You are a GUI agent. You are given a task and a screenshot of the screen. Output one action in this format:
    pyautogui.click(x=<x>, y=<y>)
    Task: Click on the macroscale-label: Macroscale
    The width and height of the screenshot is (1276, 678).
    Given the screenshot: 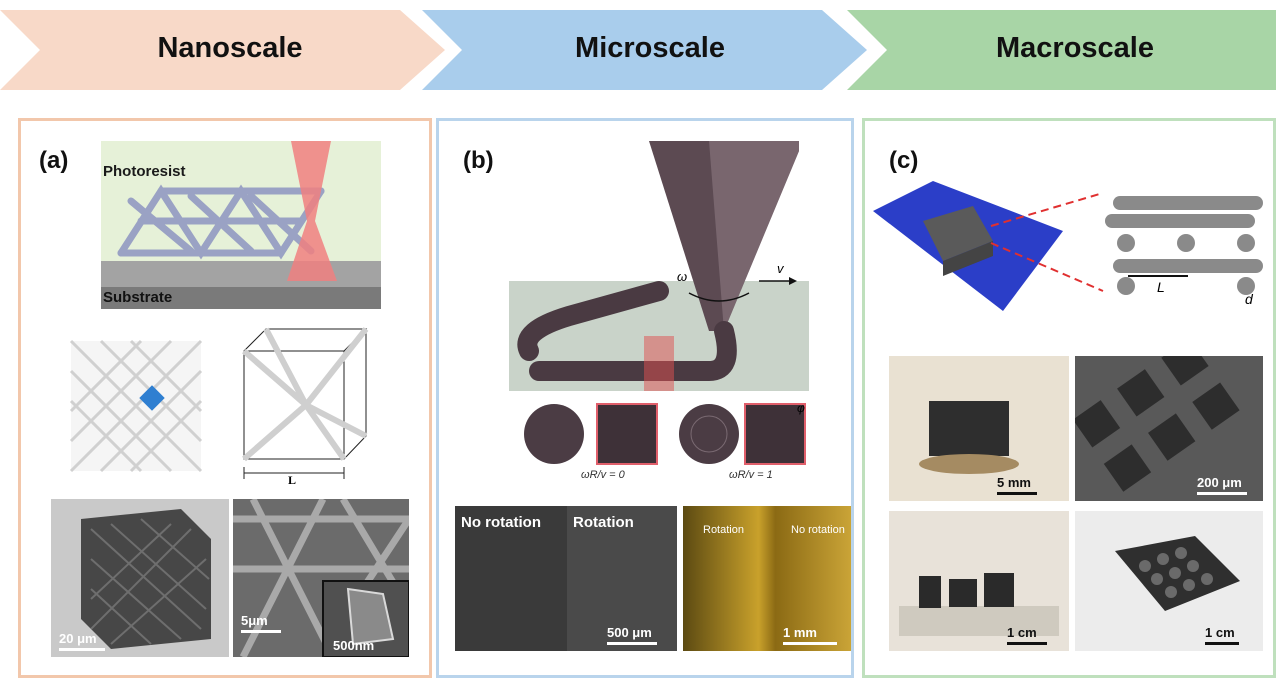 What is the action you would take?
    pyautogui.click(x=1075, y=48)
    